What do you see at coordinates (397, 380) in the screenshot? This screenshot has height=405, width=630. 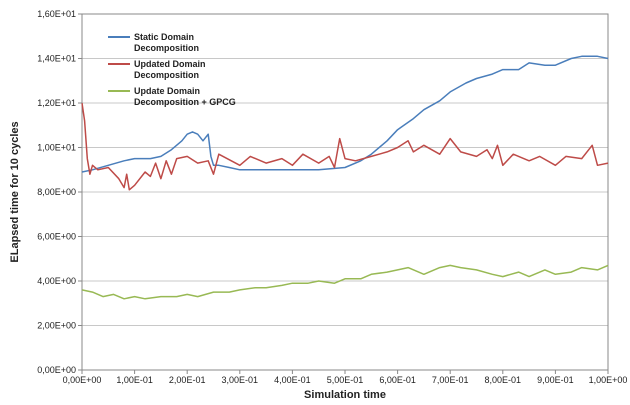 I see `x-tick-label: 6,00E-01` at bounding box center [397, 380].